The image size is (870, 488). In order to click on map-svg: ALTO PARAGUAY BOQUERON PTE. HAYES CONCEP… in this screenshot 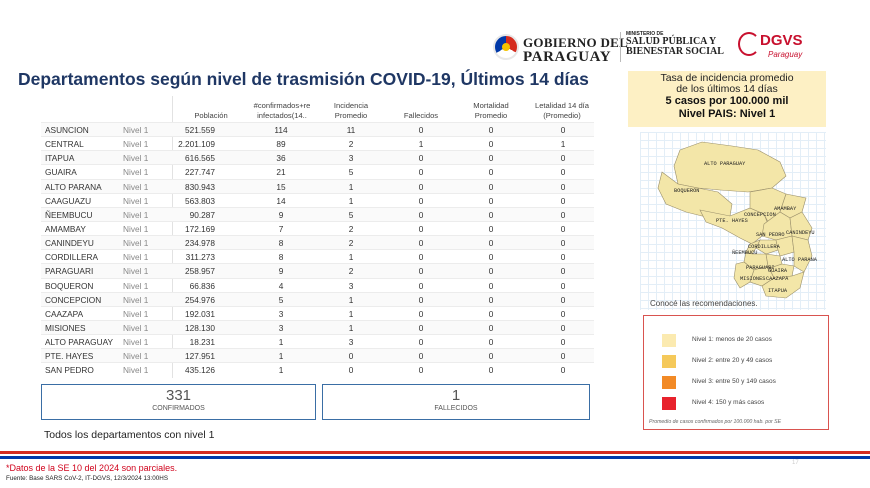, I will do `click(737, 220)`.